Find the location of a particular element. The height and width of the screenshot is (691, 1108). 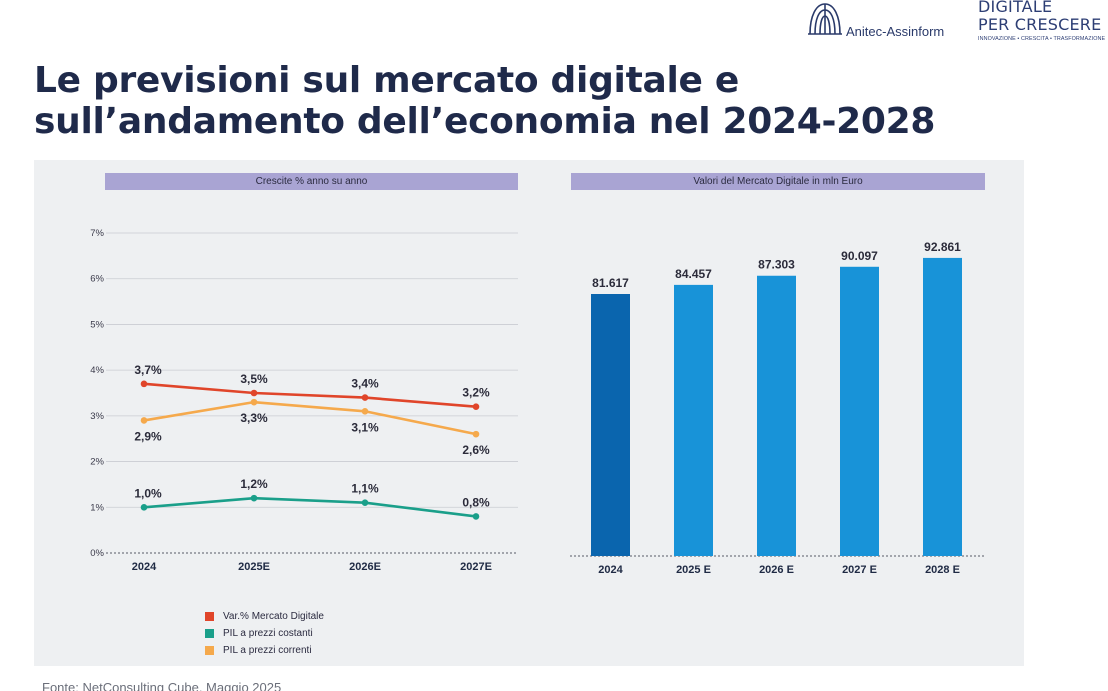

anitec-assinform-logo: Anitec-Assinform is located at coordinates (881, 21).